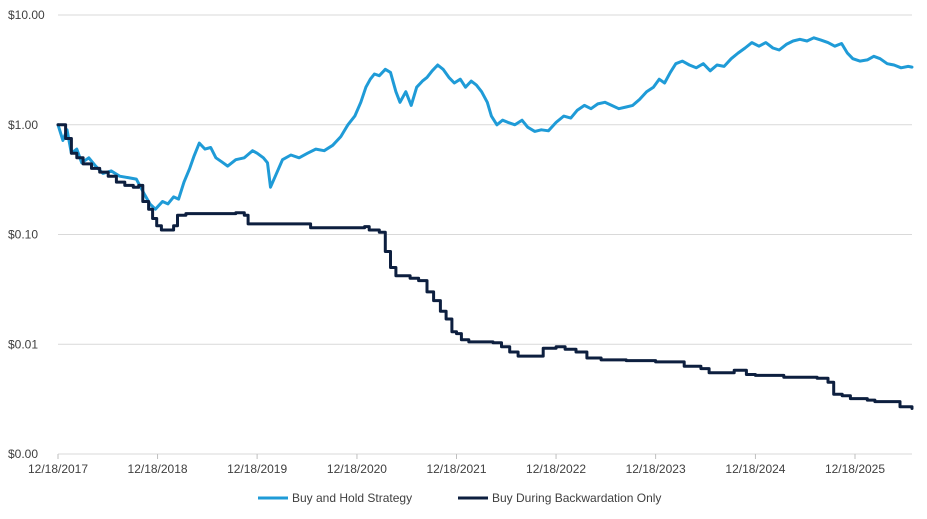 This screenshot has width=927, height=519. I want to click on x-tick-label: 12/18/2025, so click(855, 469).